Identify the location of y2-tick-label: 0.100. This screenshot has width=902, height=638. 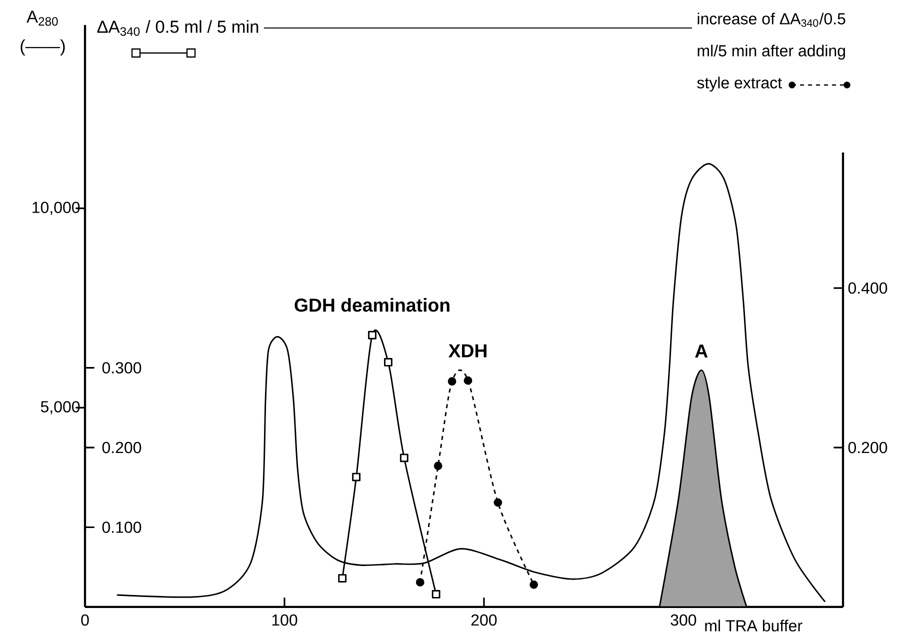
(122, 527).